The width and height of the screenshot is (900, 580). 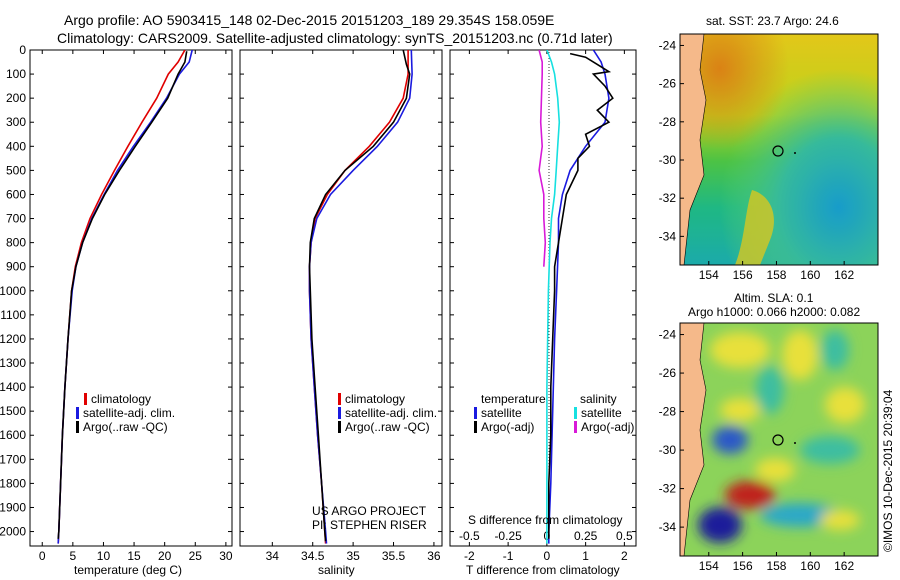 What do you see at coordinates (772, 21) in the screenshot?
I see `sst-map-title: sat. SST: 23.7 Argo: 24.6` at bounding box center [772, 21].